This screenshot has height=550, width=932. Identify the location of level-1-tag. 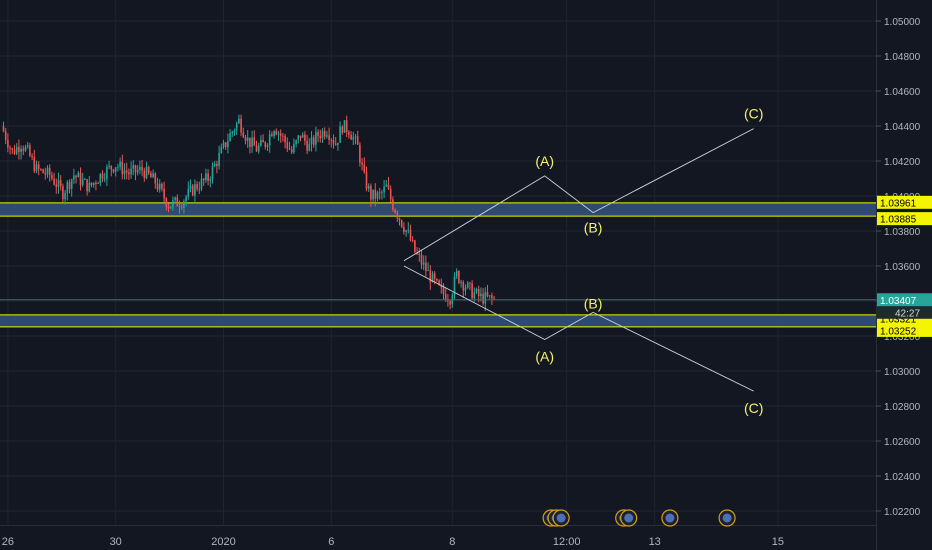
(904, 219).